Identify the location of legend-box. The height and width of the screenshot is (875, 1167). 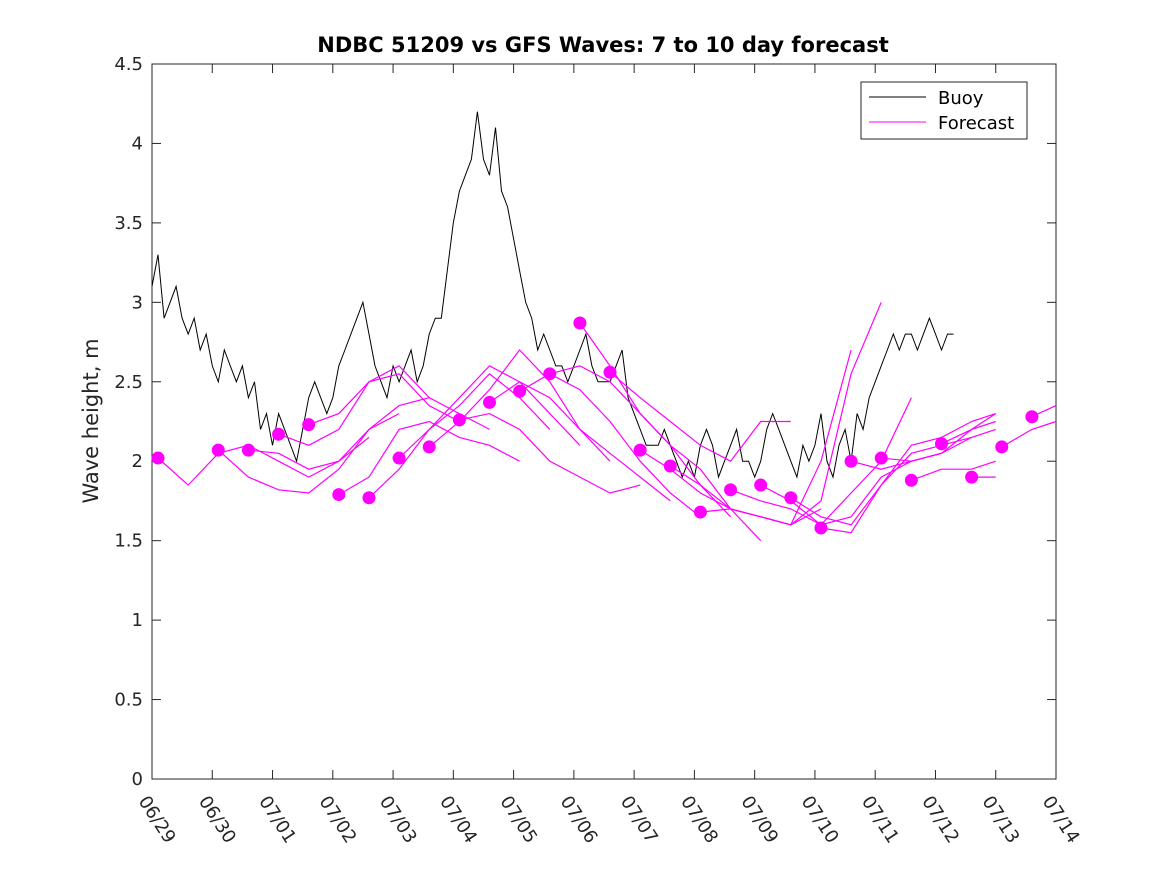
(944, 110).